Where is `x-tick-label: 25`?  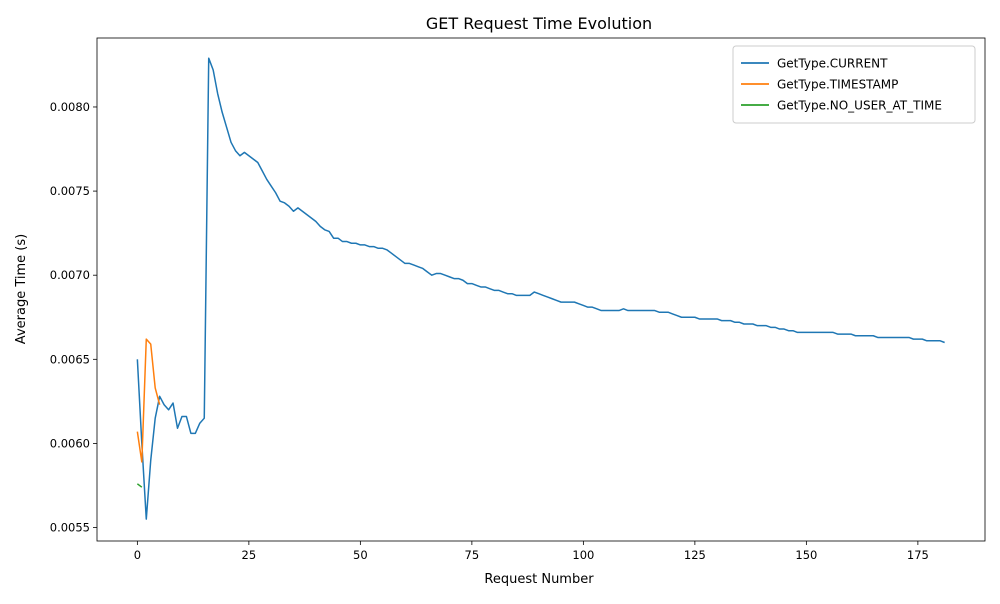
x-tick-label: 25 is located at coordinates (249, 555).